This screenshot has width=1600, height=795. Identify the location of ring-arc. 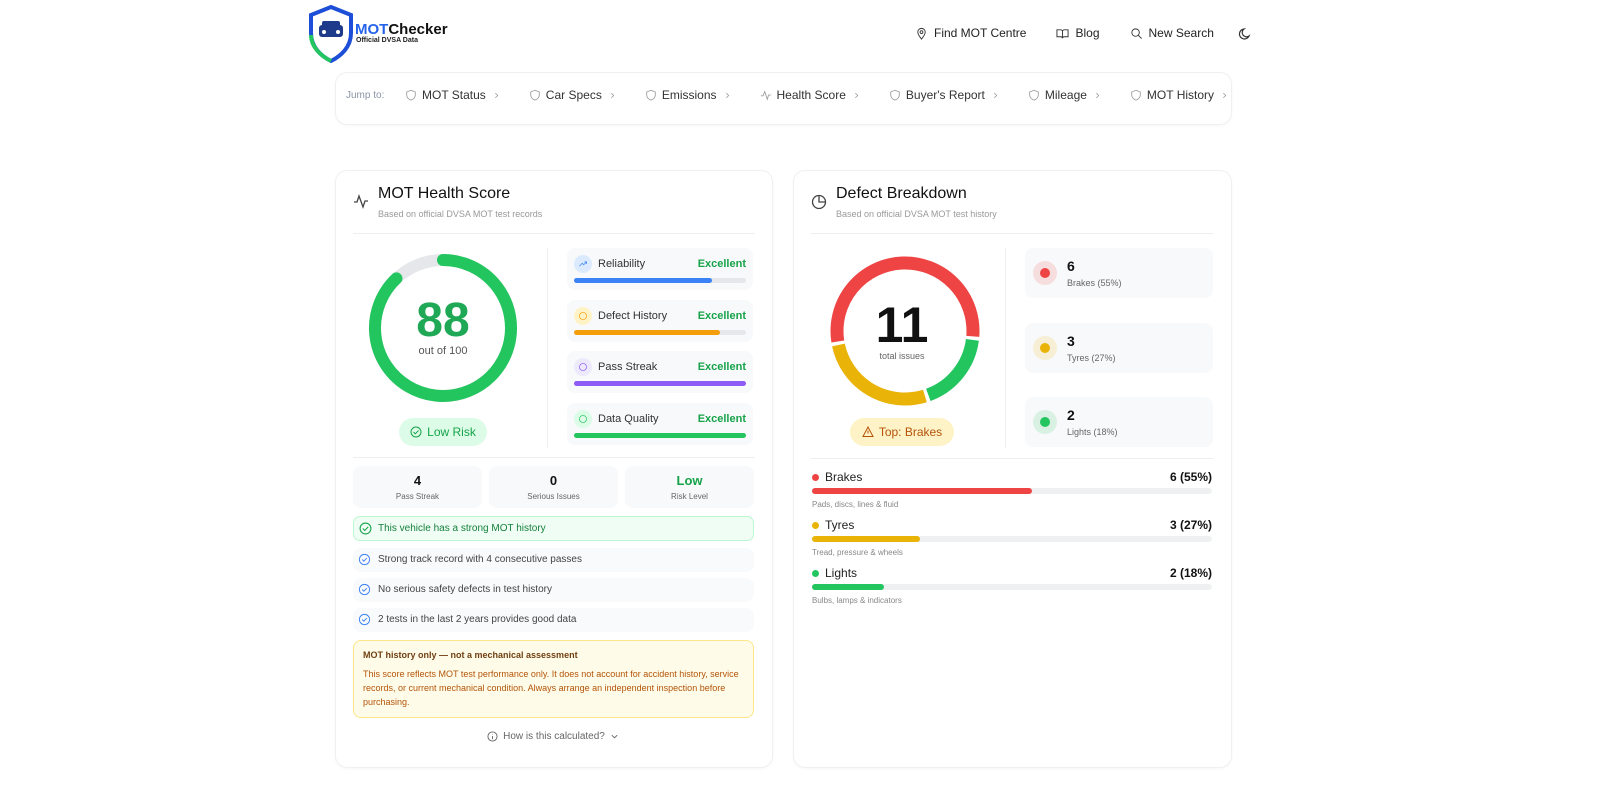
(443, 328).